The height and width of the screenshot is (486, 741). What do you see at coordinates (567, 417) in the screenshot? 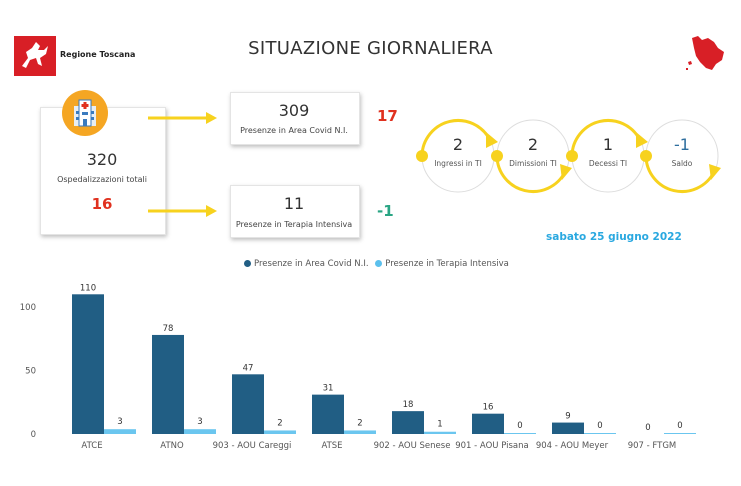
I see `data-label-covid: 9` at bounding box center [567, 417].